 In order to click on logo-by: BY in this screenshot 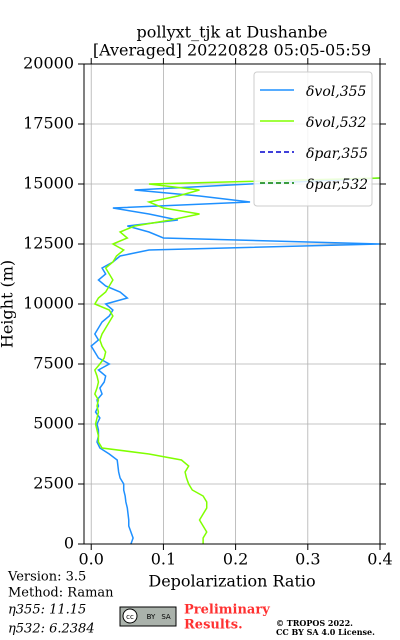, I will do `click(151, 617)`.